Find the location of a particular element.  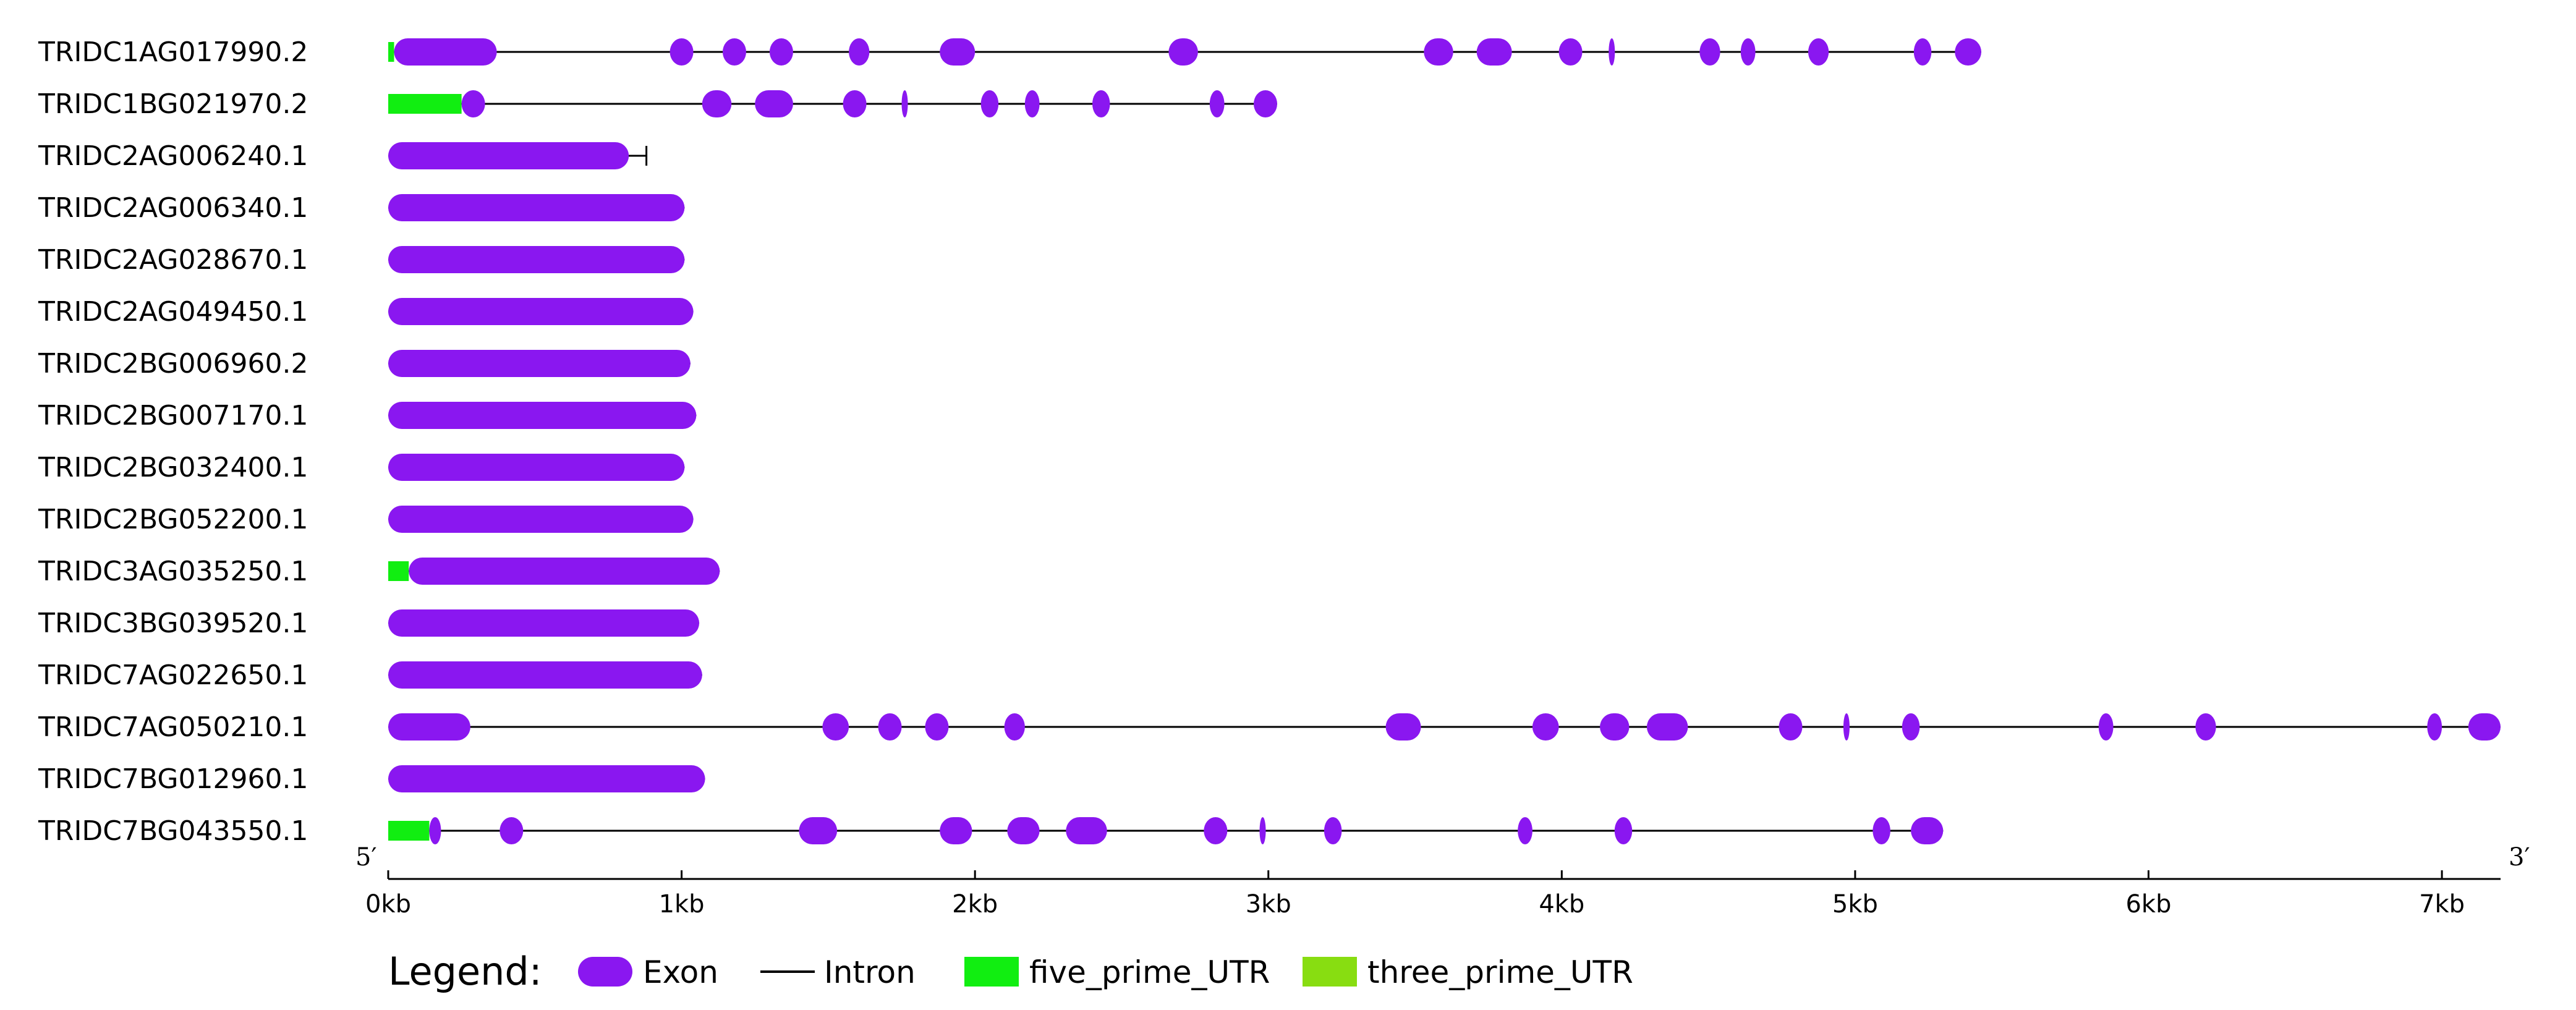

gene-track: TRIDC1AG017990.2 is located at coordinates (1009, 52).